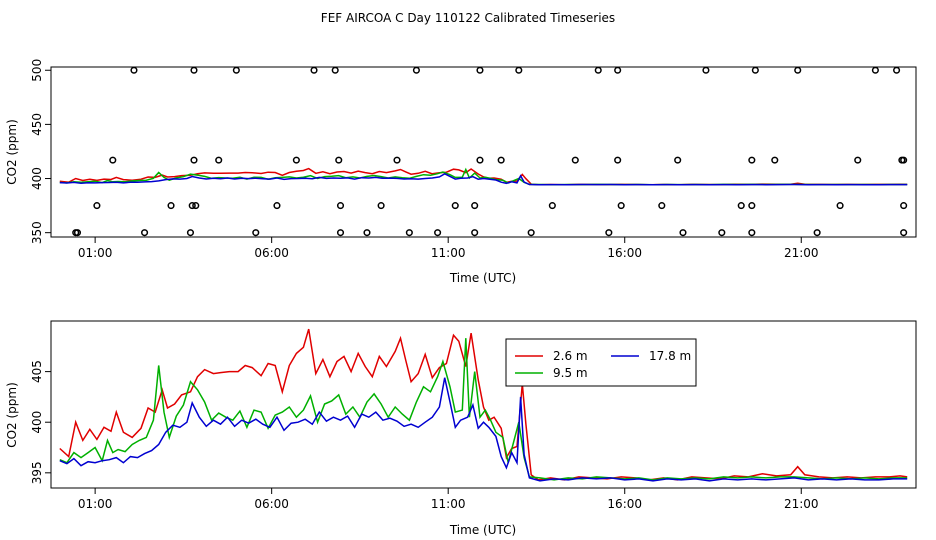  Describe the element at coordinates (37, 472) in the screenshot. I see `bottom-y-tick-label: 395` at that location.